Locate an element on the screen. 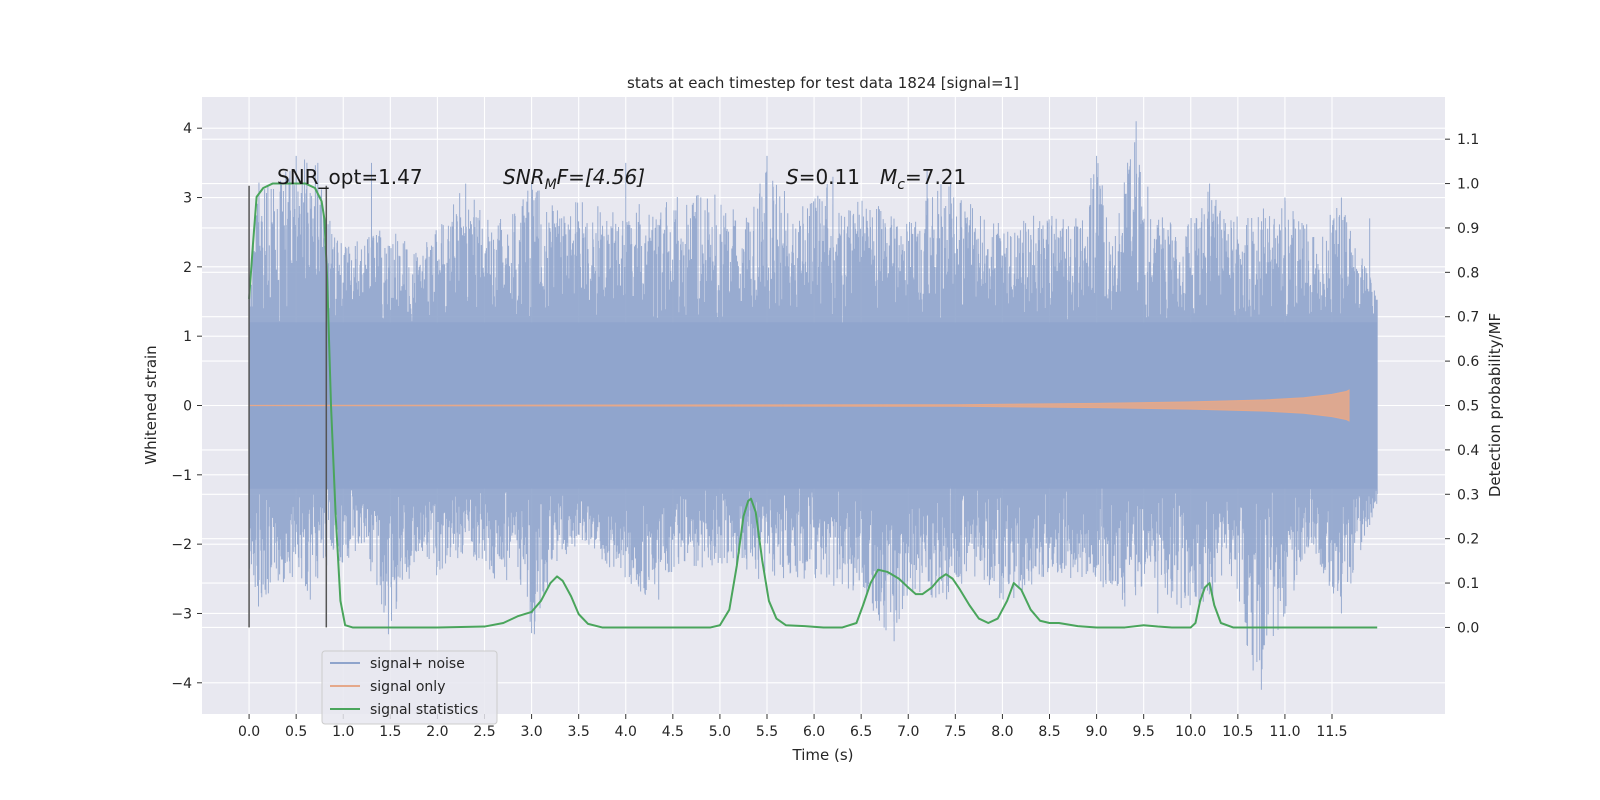  x-tick-label: 1.0 is located at coordinates (343, 732).